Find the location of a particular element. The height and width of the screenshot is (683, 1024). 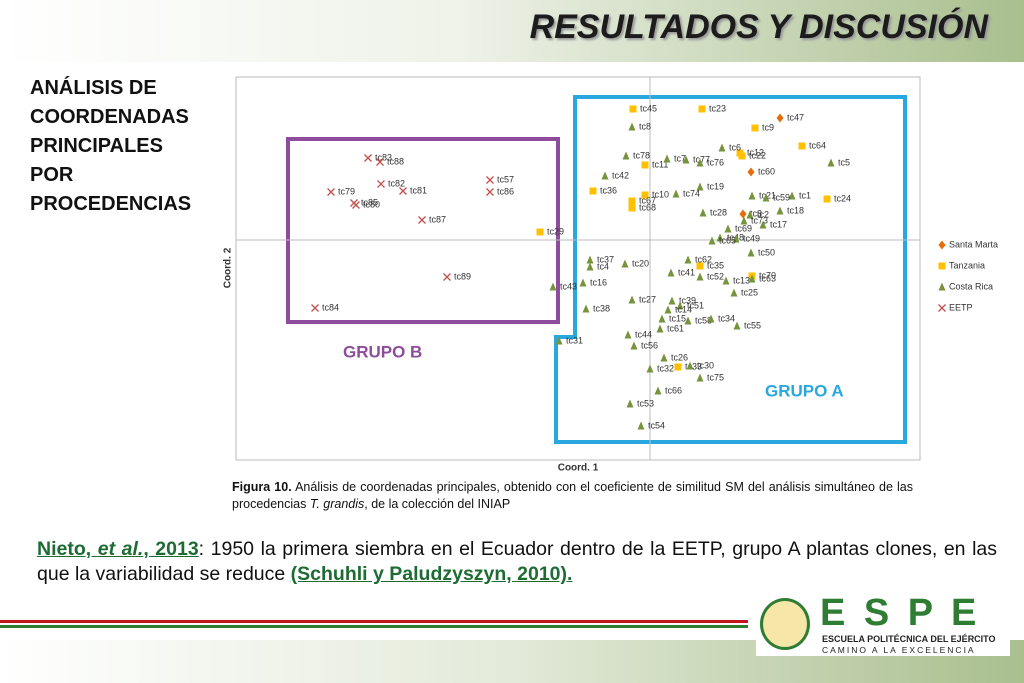

point-label: tc73 is located at coordinates (759, 220).